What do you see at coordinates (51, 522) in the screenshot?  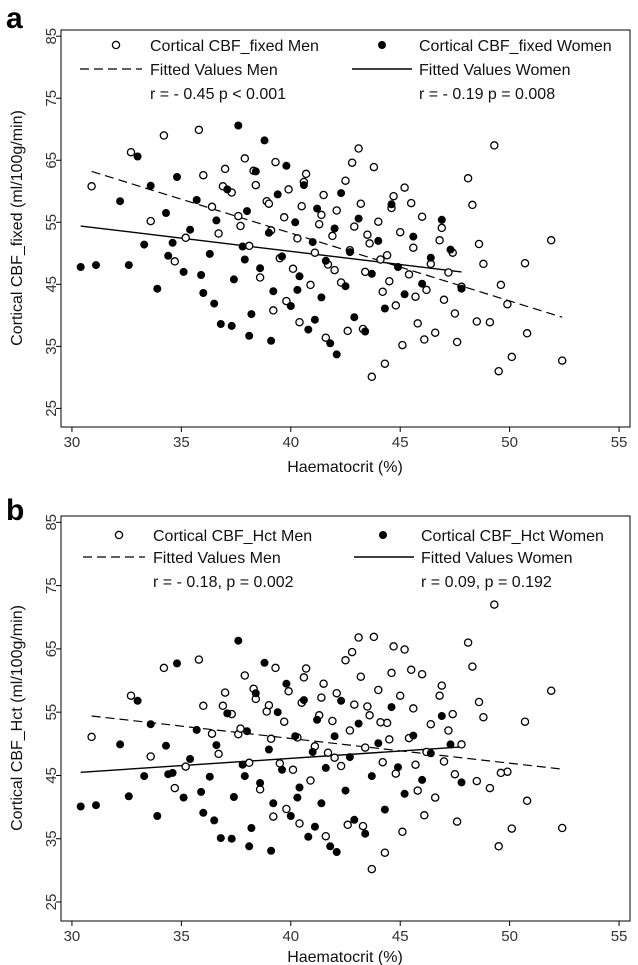 I see `y-tick-label-b-85: 85` at bounding box center [51, 522].